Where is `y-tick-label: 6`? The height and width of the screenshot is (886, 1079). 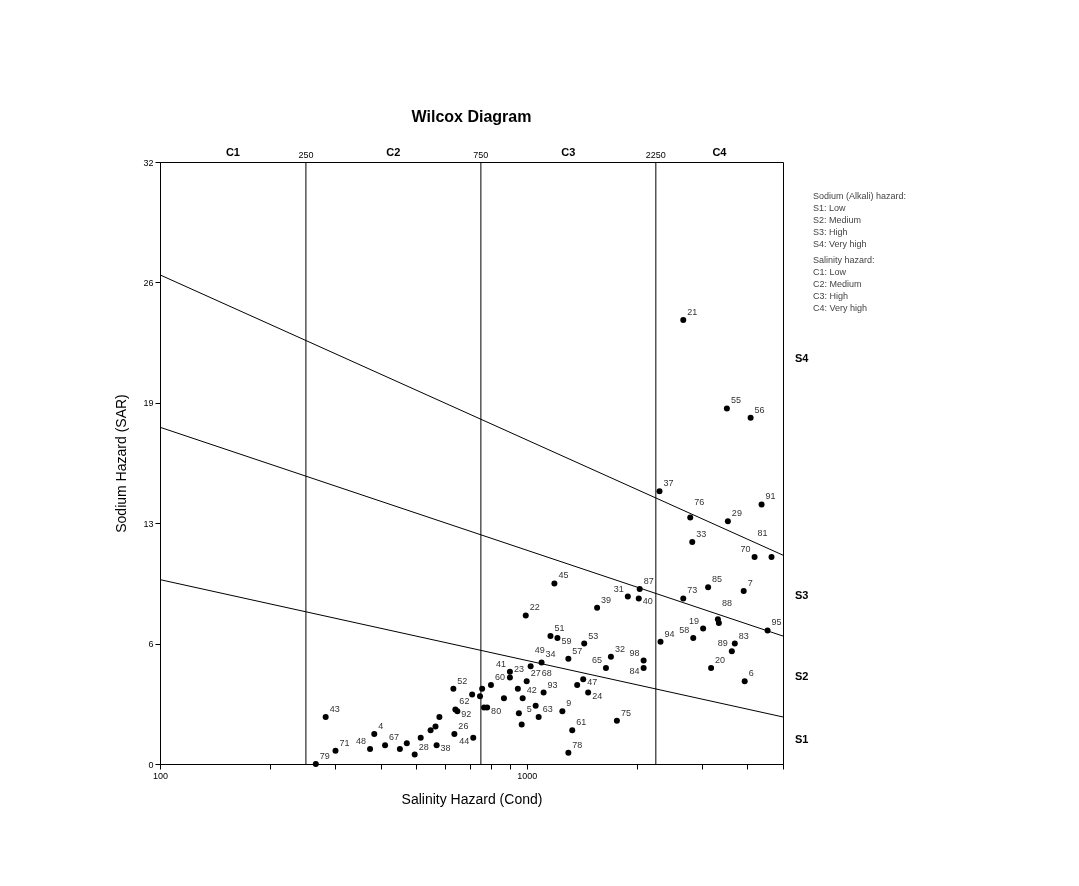 y-tick-label: 6 is located at coordinates (151, 644).